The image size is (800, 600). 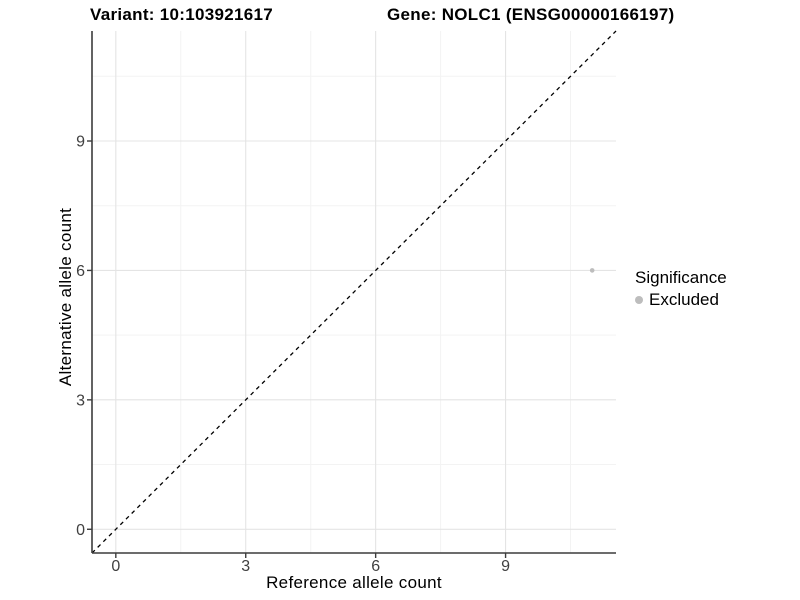 What do you see at coordinates (639, 300) in the screenshot?
I see `legend-point-icon` at bounding box center [639, 300].